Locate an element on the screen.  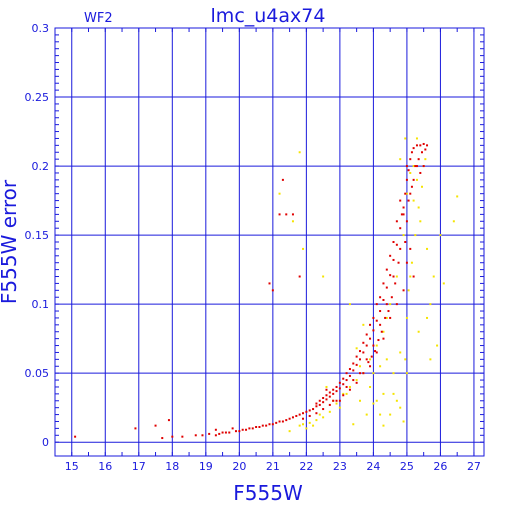
x-axis-title: F555W is located at coordinates (268, 493).